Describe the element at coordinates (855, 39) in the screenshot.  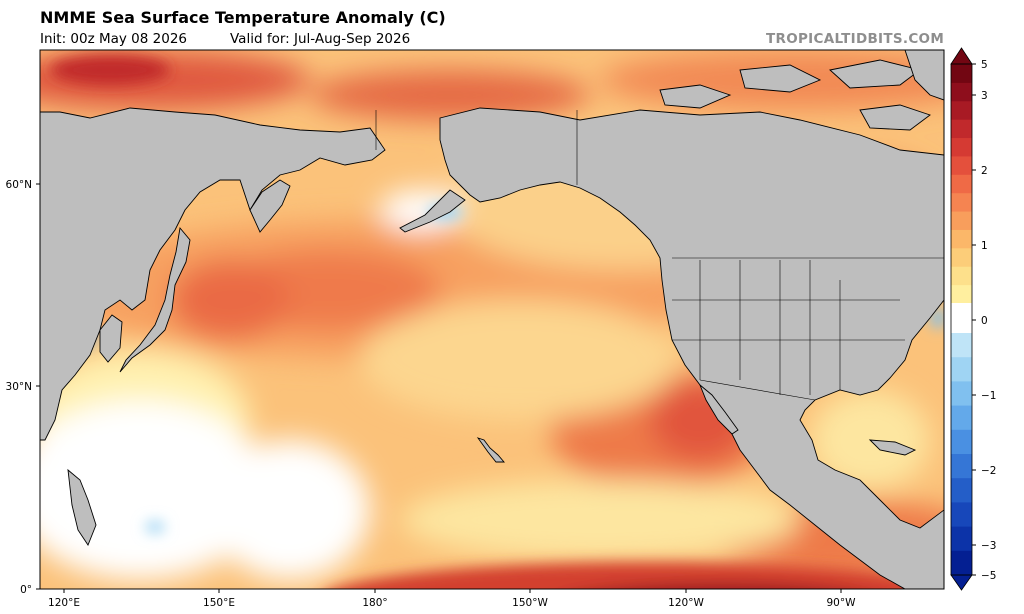
I see `brand-watermark: TROPICALTIDBITS.COM` at that location.